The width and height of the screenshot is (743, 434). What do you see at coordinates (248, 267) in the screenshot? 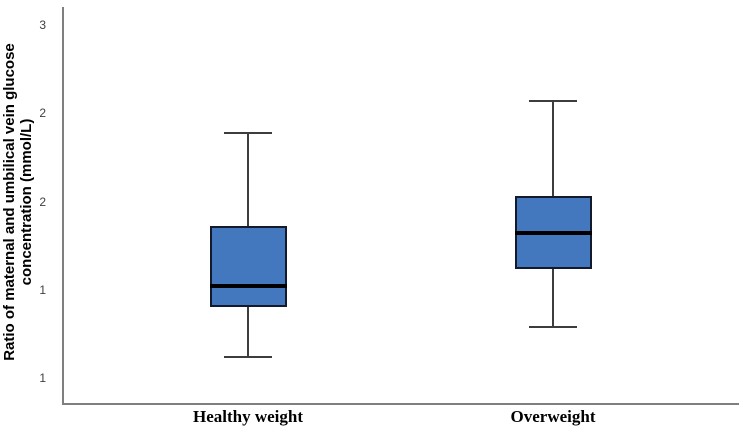
I see `box-healthy-weight` at bounding box center [248, 267].